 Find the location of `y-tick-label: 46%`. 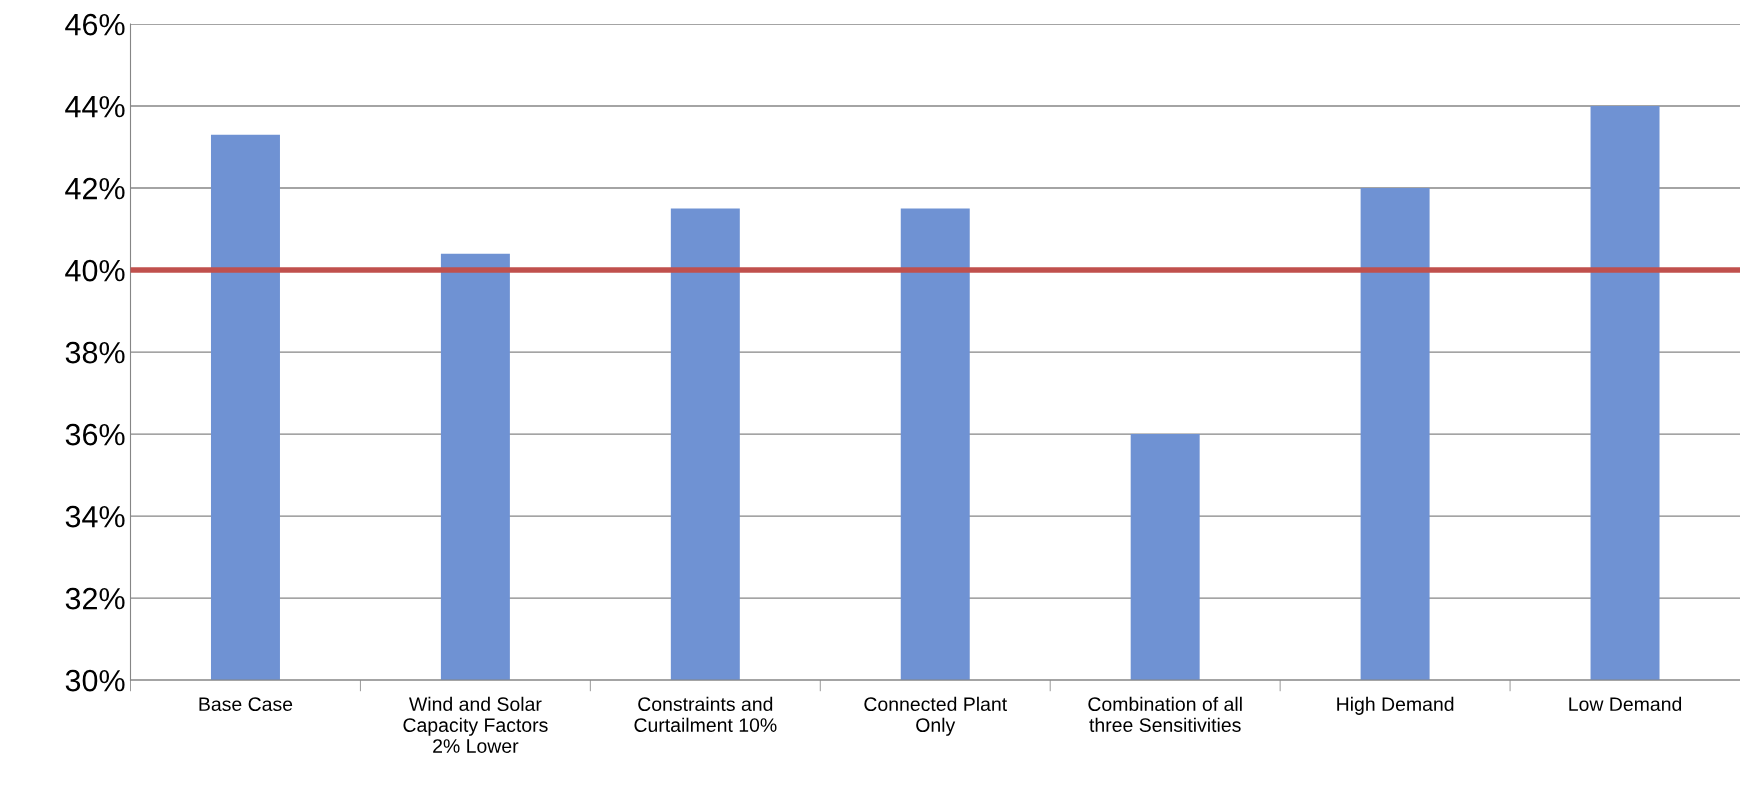

y-tick-label: 46% is located at coordinates (95, 24).